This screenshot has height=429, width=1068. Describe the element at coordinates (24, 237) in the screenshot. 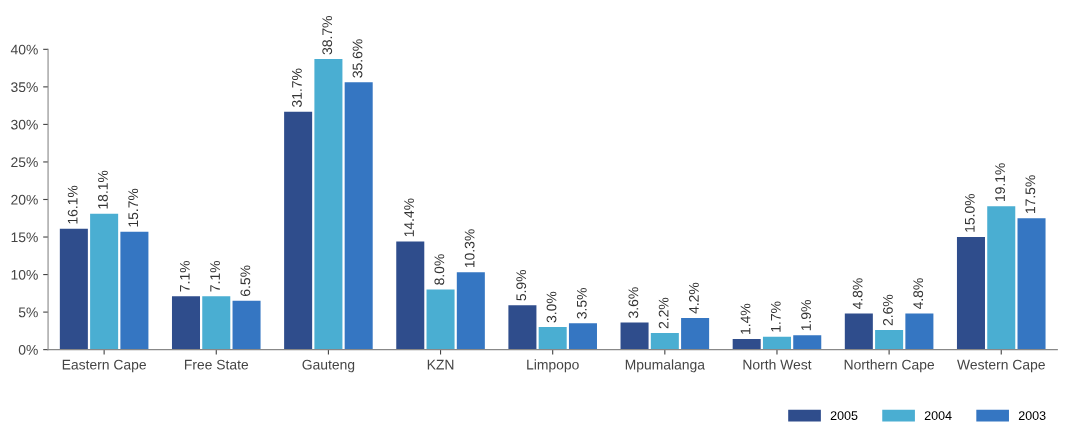

I see `y-tick-label: 15%` at that location.